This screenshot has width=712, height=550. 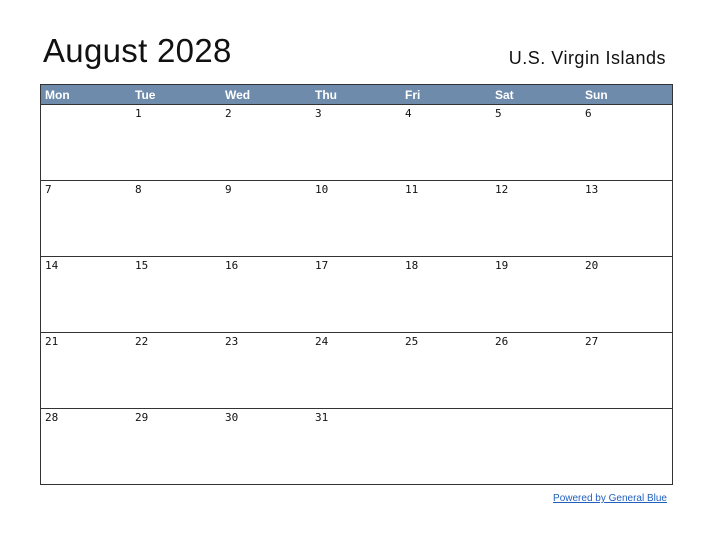 I want to click on region-name: U.S. Virgin Islands, so click(x=587, y=58).